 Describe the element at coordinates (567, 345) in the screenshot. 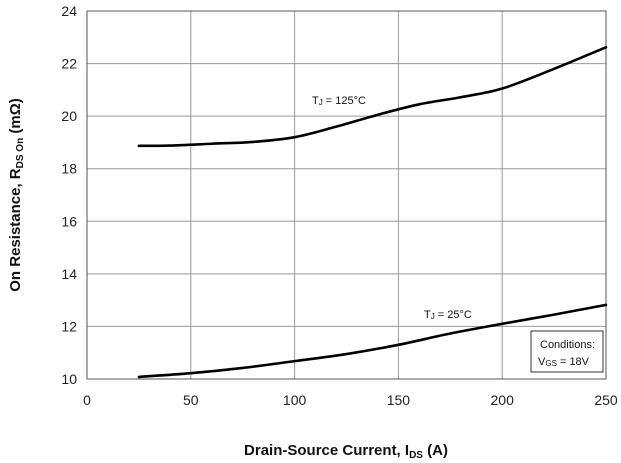

I see `conditions-title: Conditions:` at that location.